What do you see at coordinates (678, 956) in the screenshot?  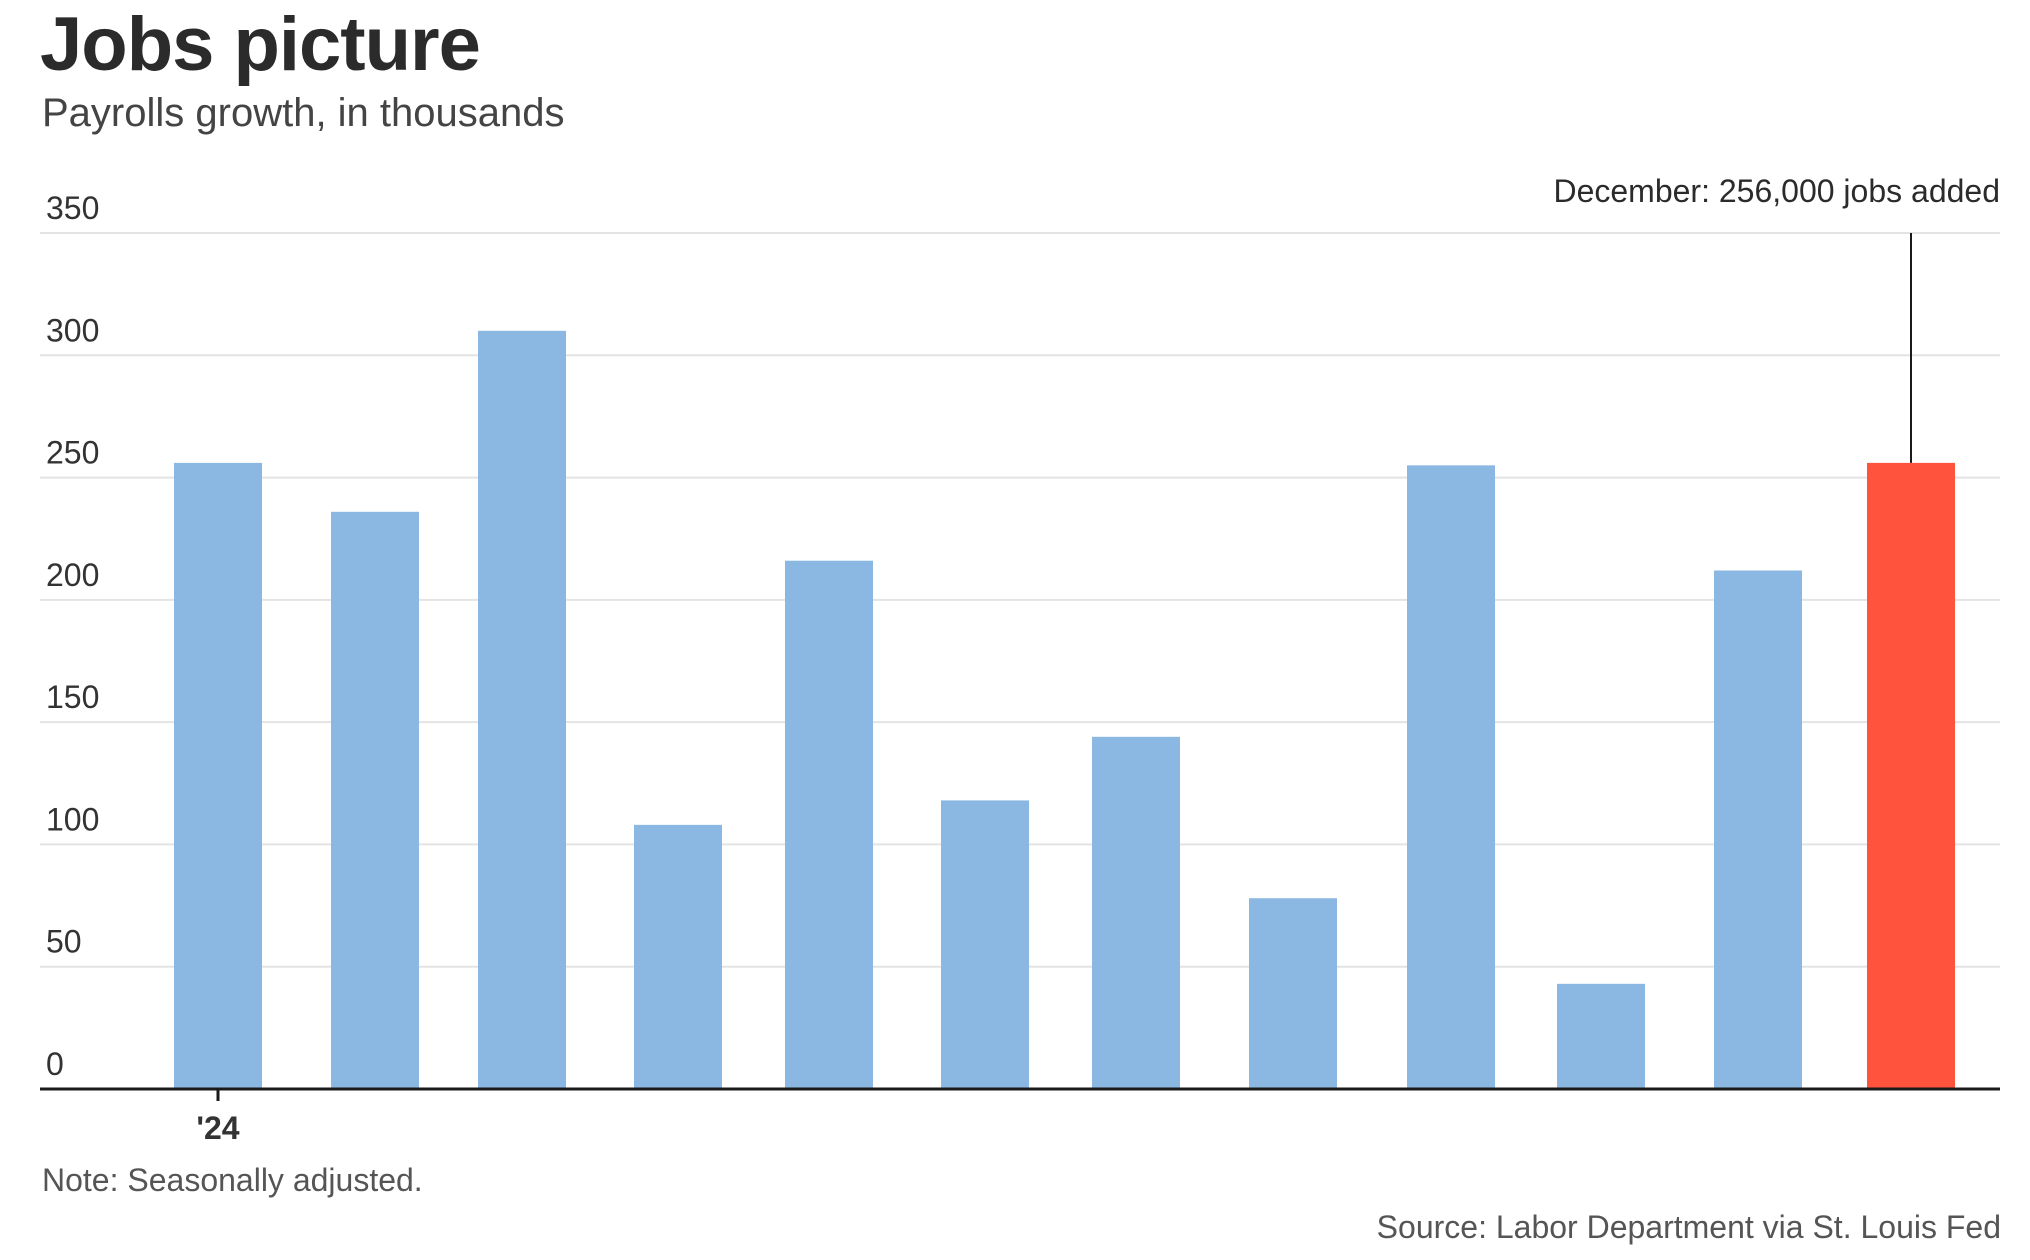 I see `bar-apr` at bounding box center [678, 956].